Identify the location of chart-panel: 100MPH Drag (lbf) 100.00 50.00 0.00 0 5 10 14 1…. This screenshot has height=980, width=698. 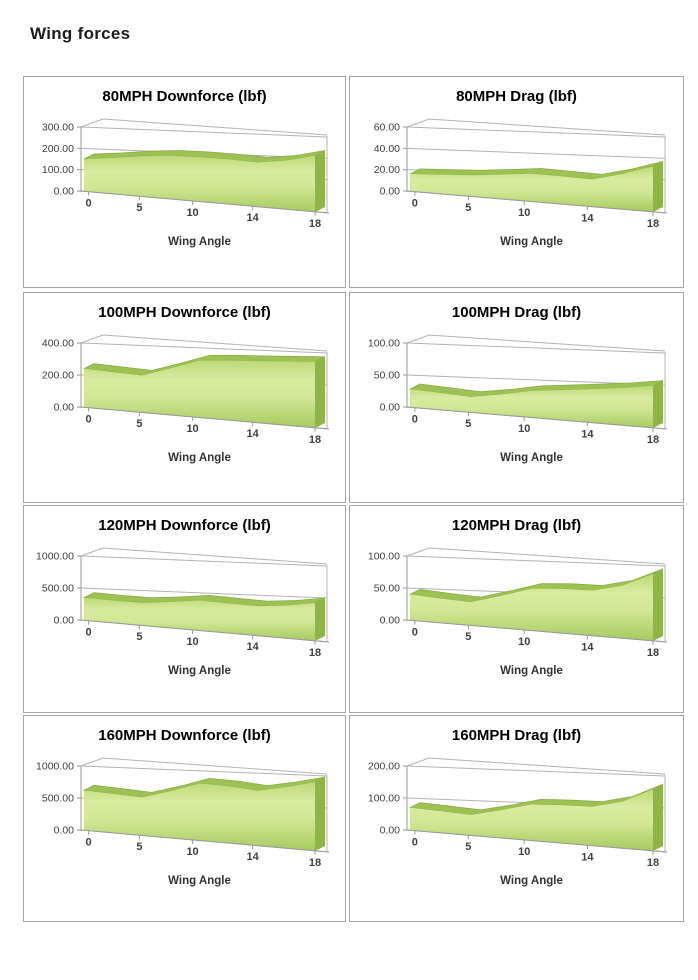
(516, 397).